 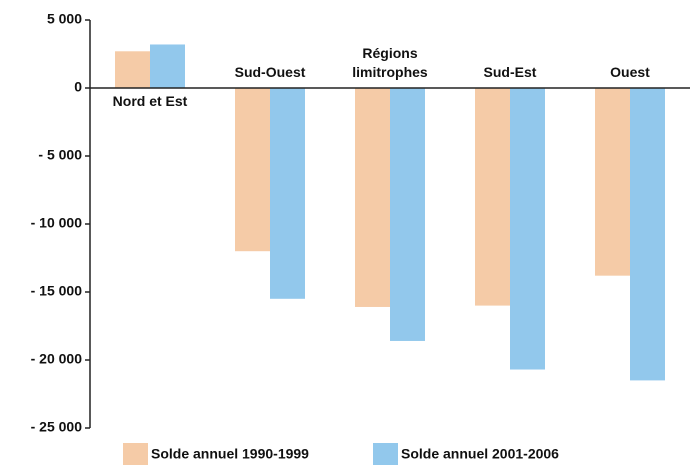 I want to click on y-tick-label: - 15 000, so click(x=57, y=291).